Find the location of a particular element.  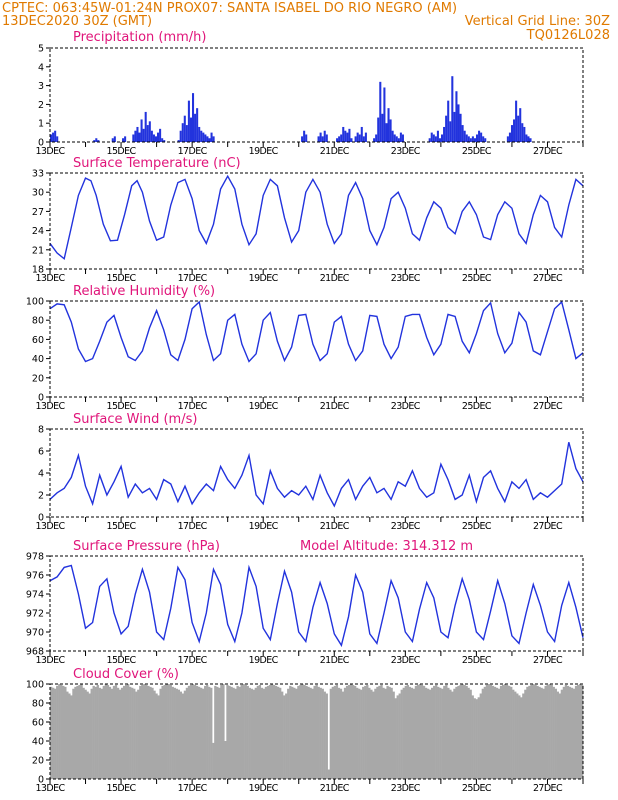

humidity-xtick-label: 15DEC is located at coordinates (122, 406).